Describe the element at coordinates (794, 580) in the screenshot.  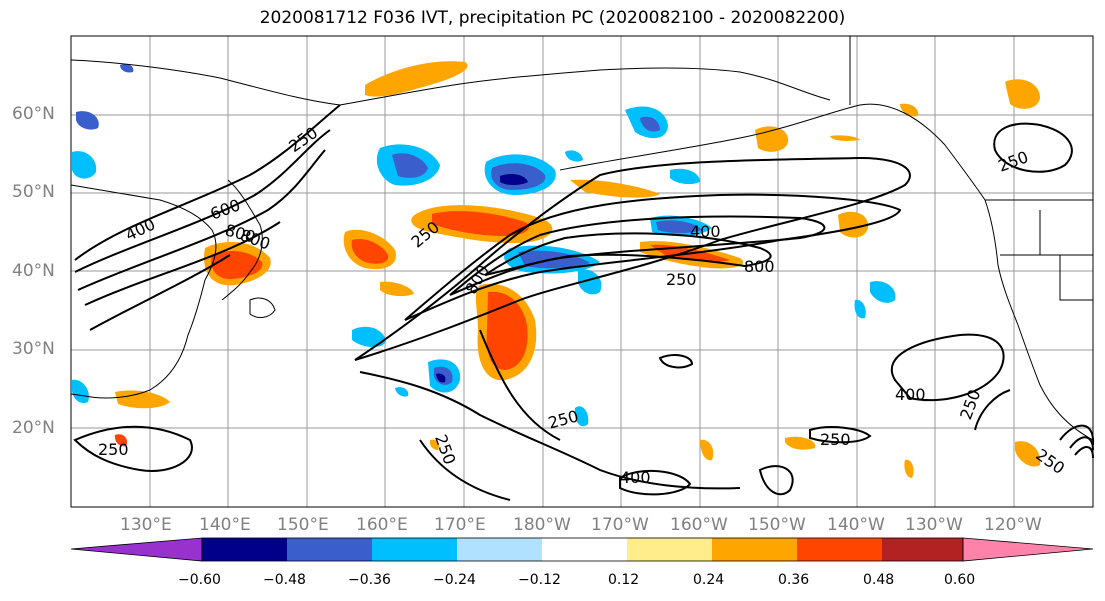
I see `colorbar-tick-label: 0.36` at that location.